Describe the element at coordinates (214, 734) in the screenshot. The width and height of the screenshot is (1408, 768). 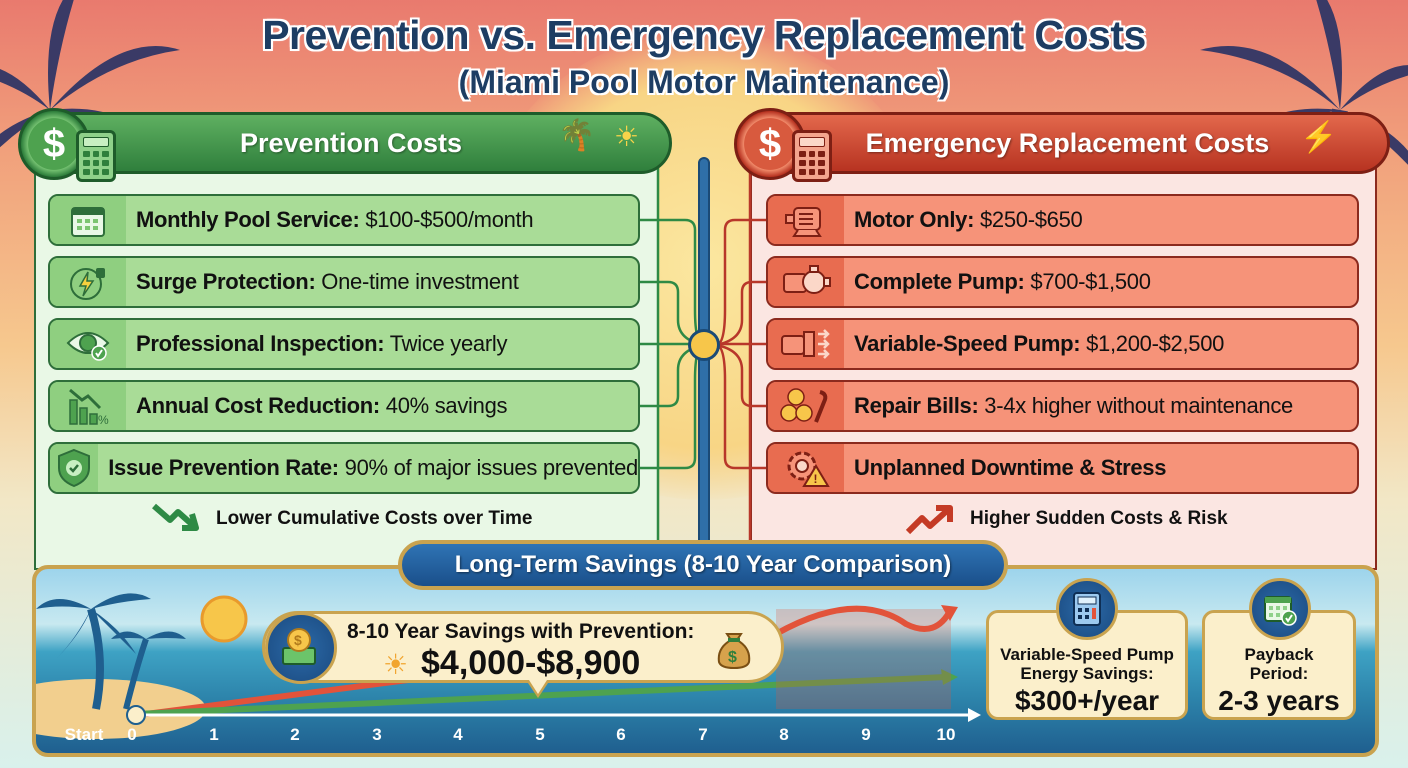
I see `axis-tick: 1` at that location.